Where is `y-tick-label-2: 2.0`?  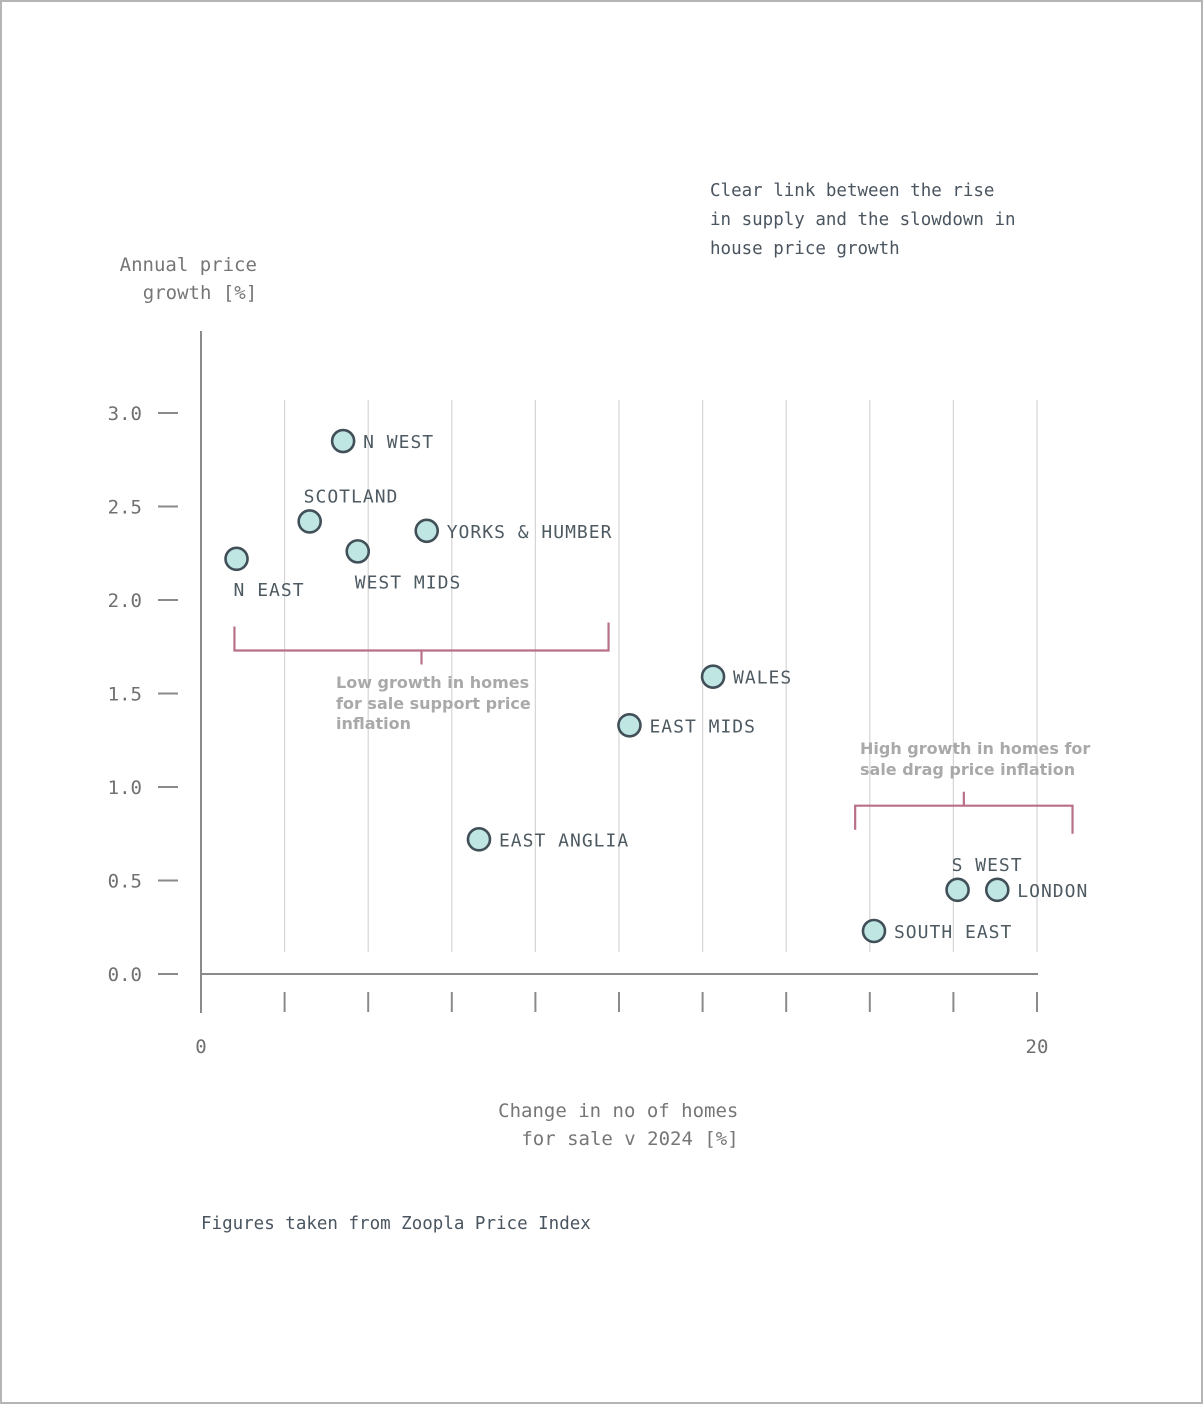 y-tick-label-2: 2.0 is located at coordinates (125, 601).